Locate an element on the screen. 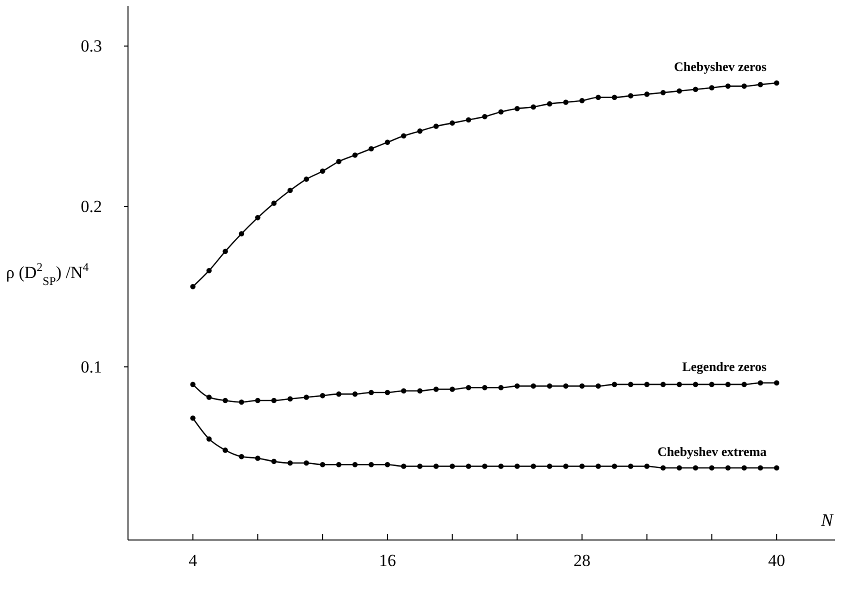 This screenshot has height=589, width=841. y-tick-label: 0.2 is located at coordinates (91, 206).